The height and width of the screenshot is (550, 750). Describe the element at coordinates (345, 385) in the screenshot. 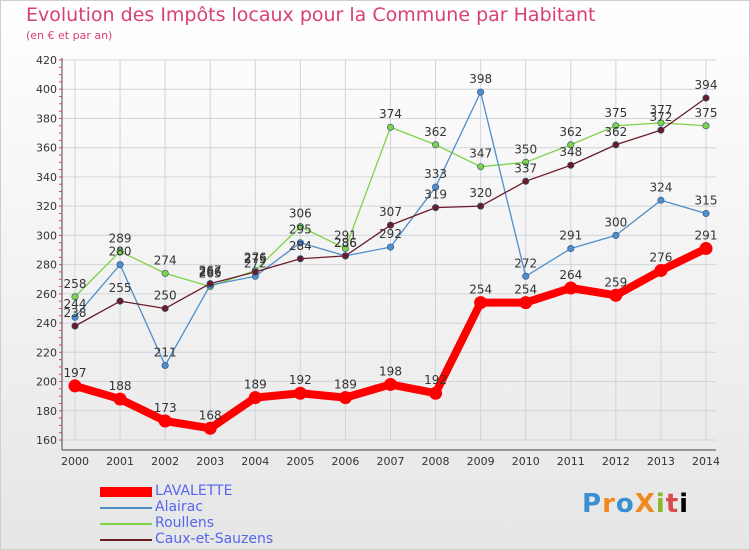

I see `data-label: 189` at that location.